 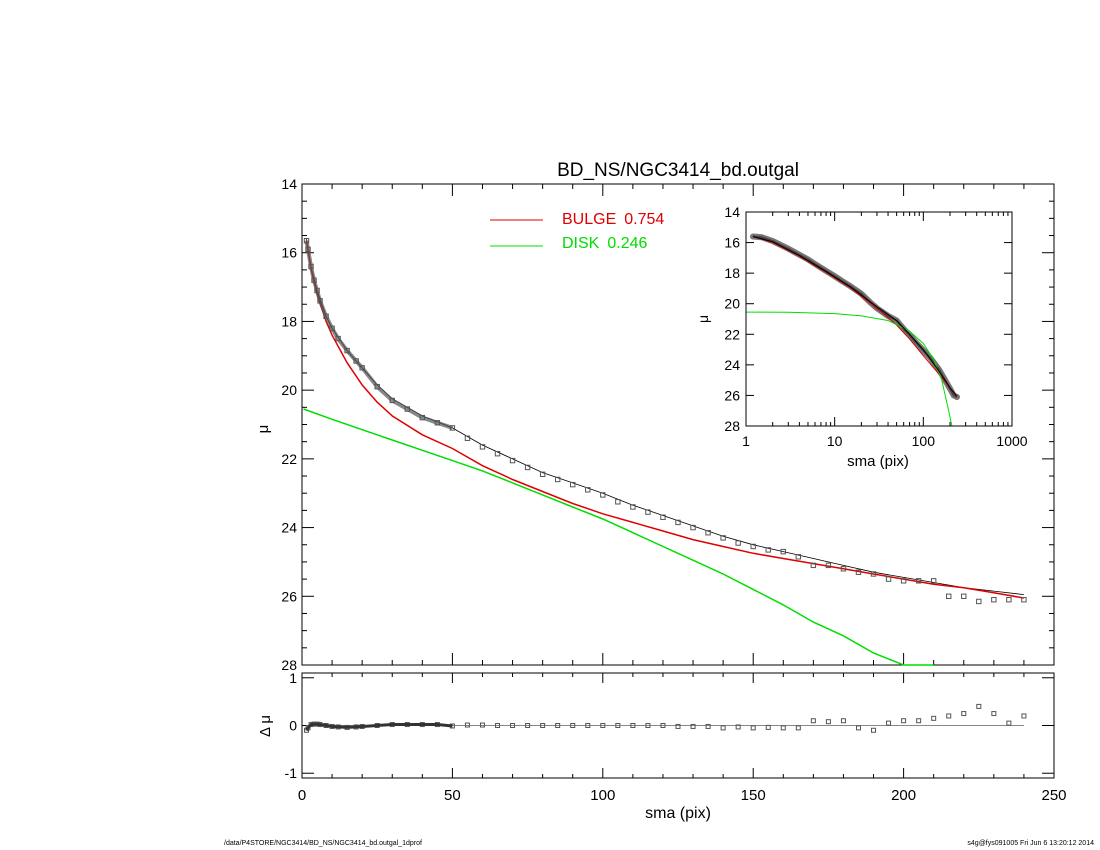 I want to click on main-data-dense-band, so click(x=379, y=335).